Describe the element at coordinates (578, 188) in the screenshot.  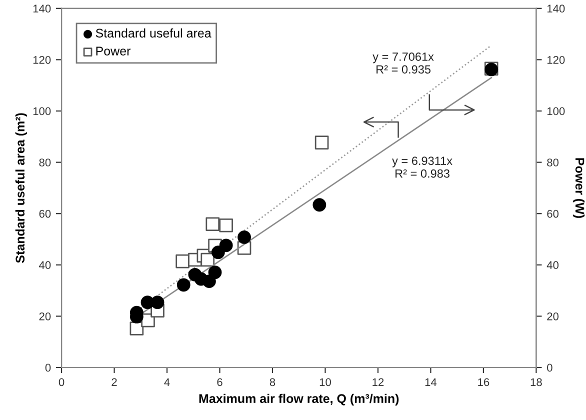
I see `y2-axis-title: Power (W)` at that location.